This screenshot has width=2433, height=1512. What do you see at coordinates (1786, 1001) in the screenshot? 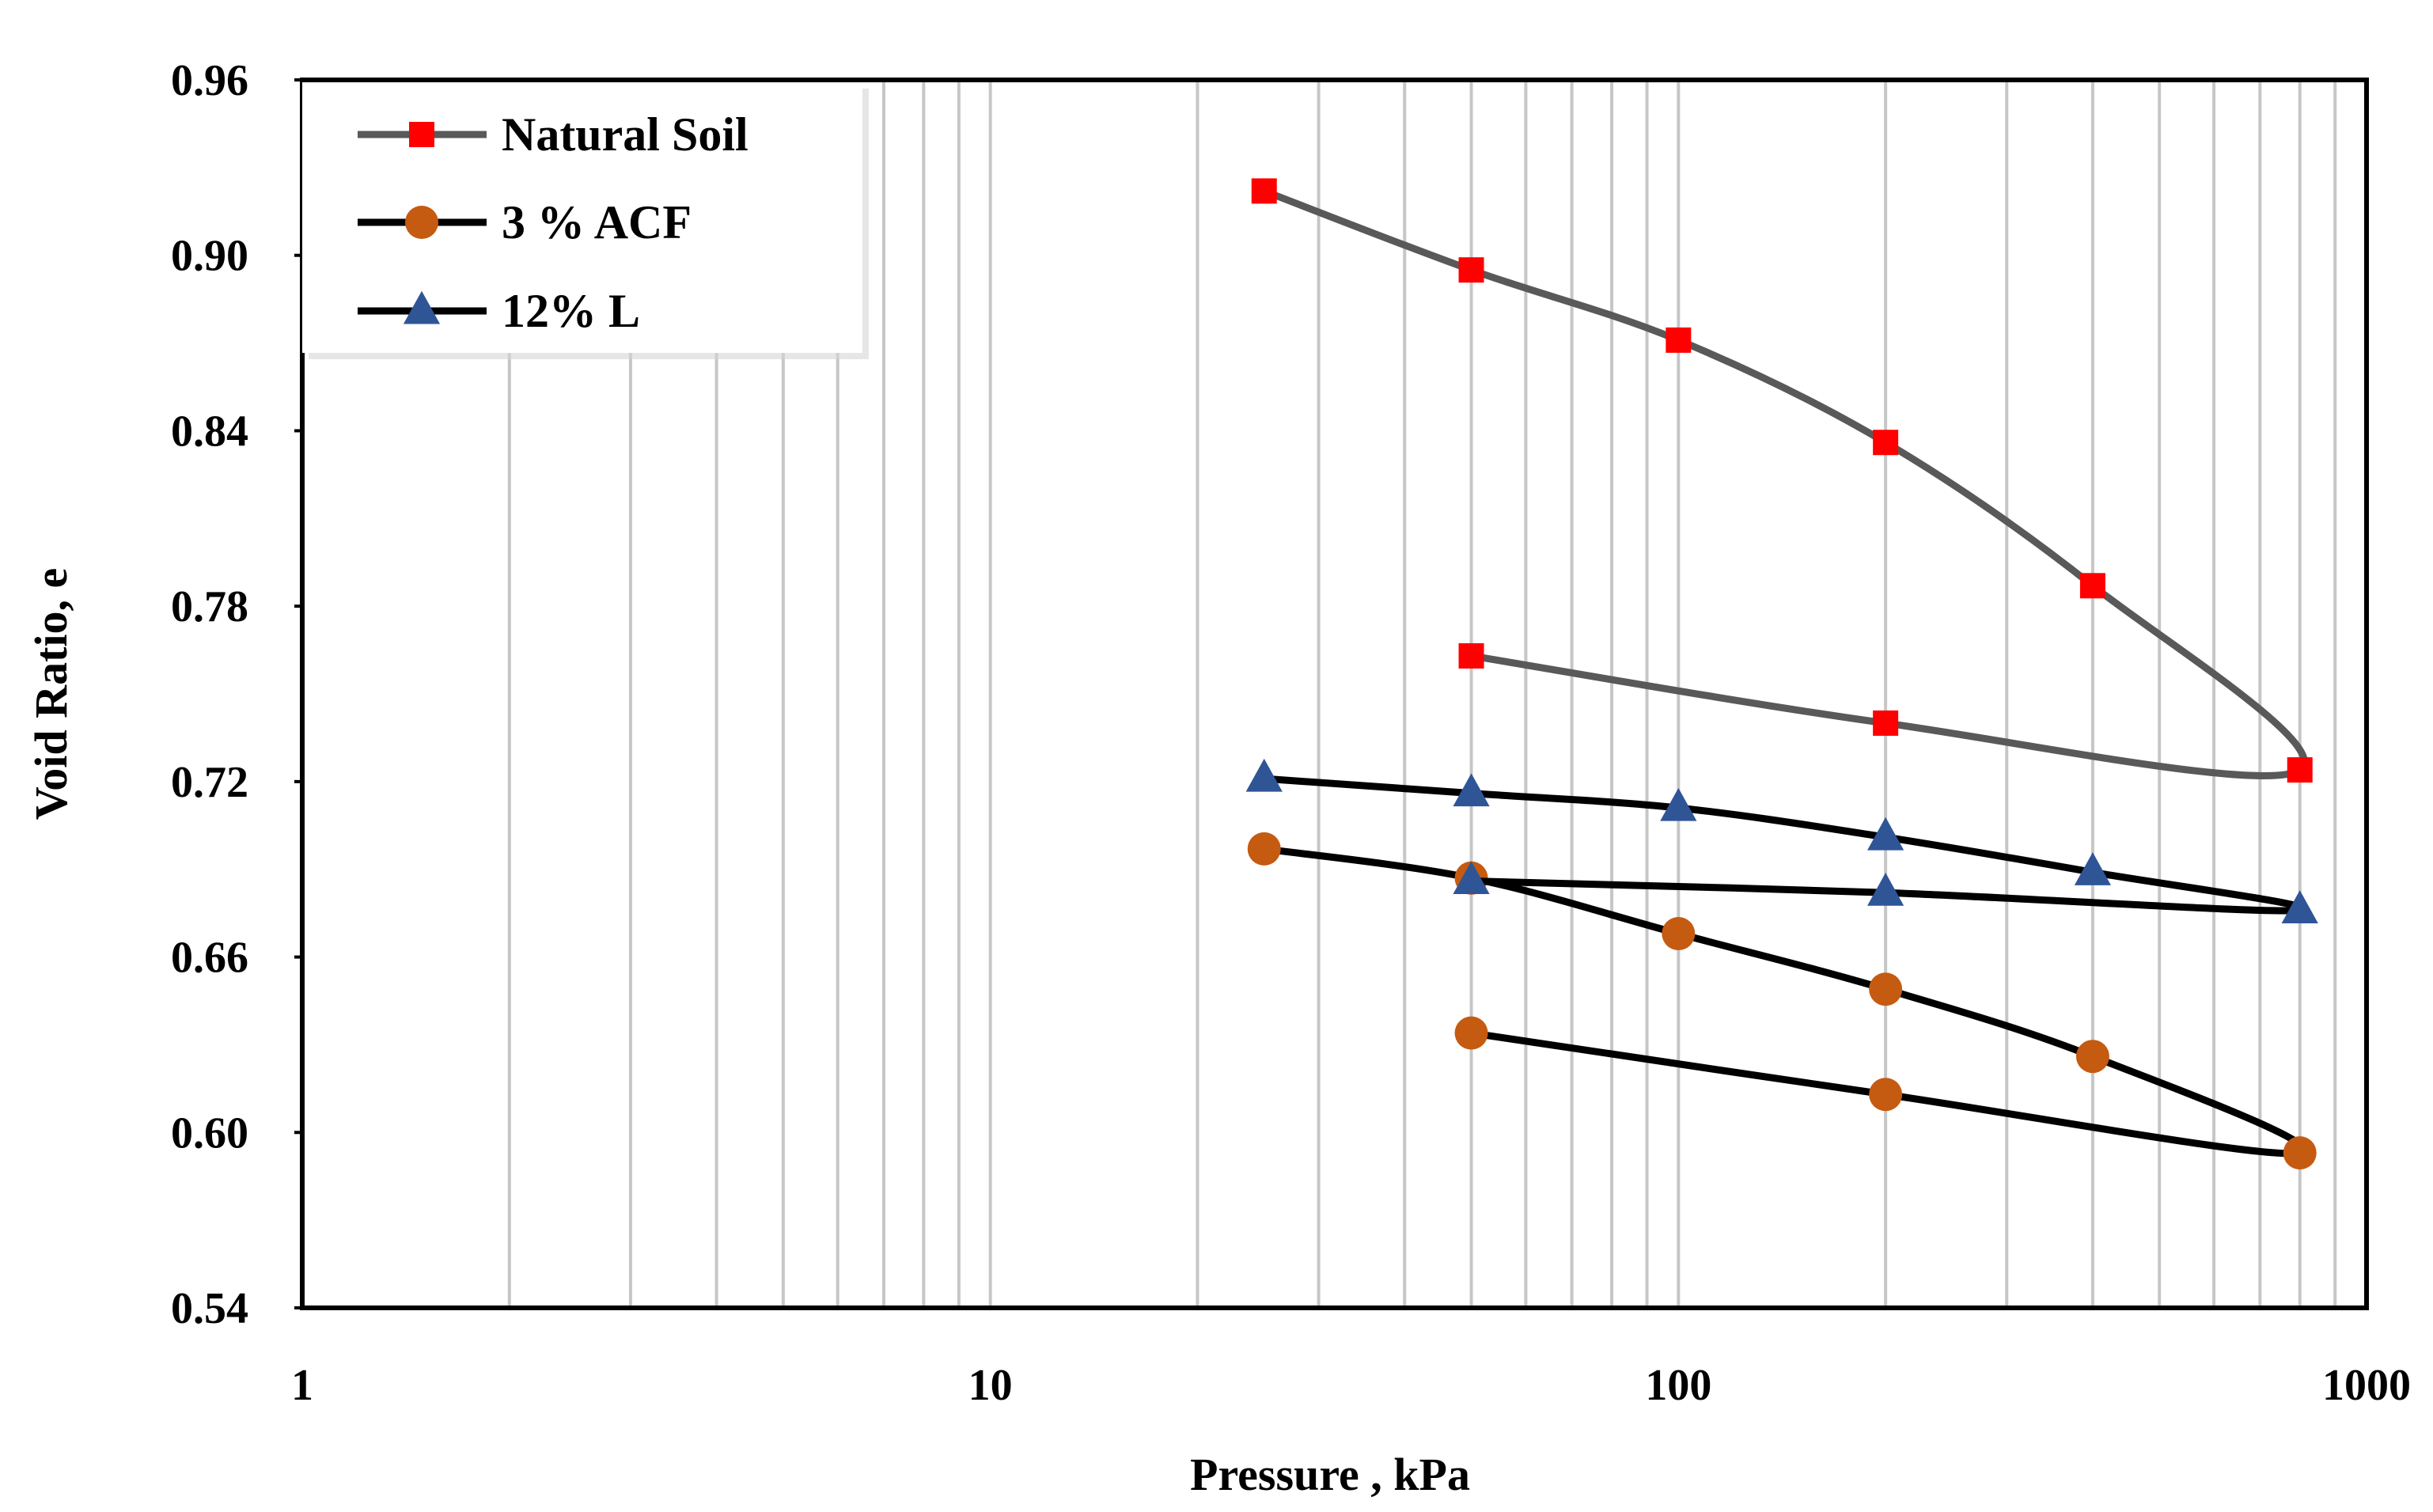
I see `series-line-3pct-acf` at bounding box center [1786, 1001].